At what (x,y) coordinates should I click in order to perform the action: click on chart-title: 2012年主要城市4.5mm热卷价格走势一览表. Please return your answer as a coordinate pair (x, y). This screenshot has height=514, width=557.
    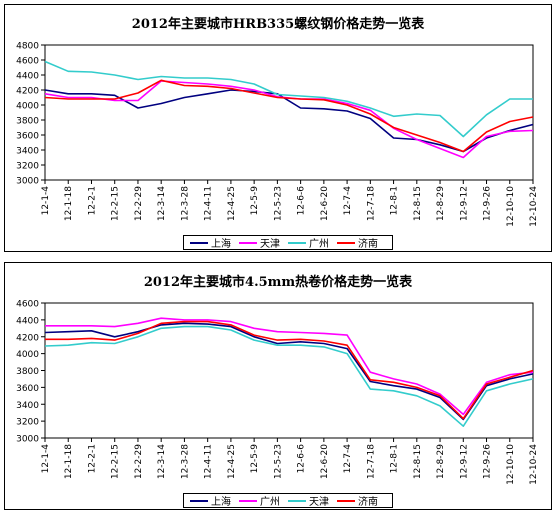
    Looking at the image, I should click on (278, 282).